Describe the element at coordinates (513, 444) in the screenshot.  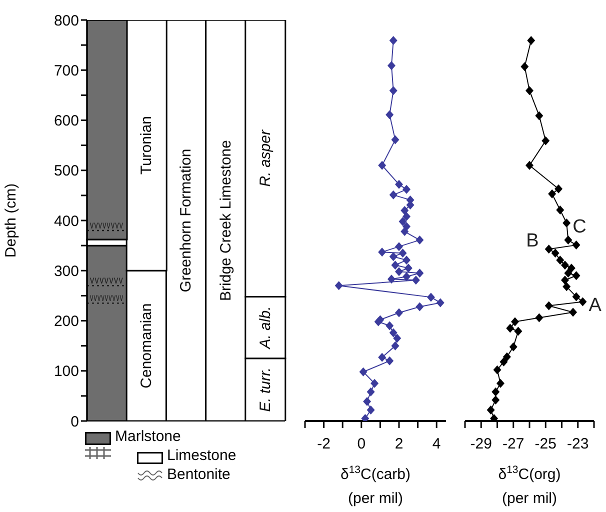
I see `x-tick-label: -27` at that location.